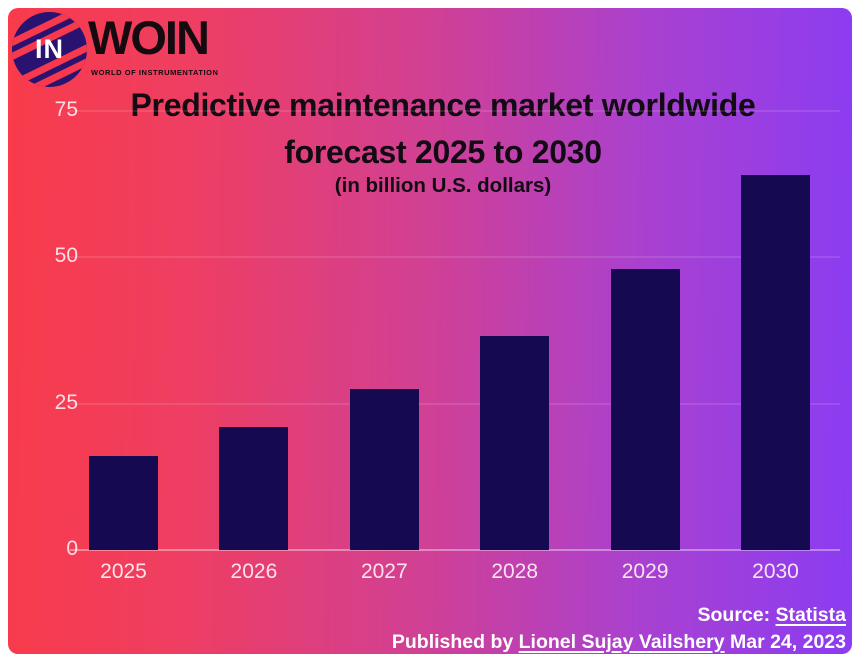 The height and width of the screenshot is (667, 863). I want to click on x-tick-label-2028: 2028, so click(515, 571).